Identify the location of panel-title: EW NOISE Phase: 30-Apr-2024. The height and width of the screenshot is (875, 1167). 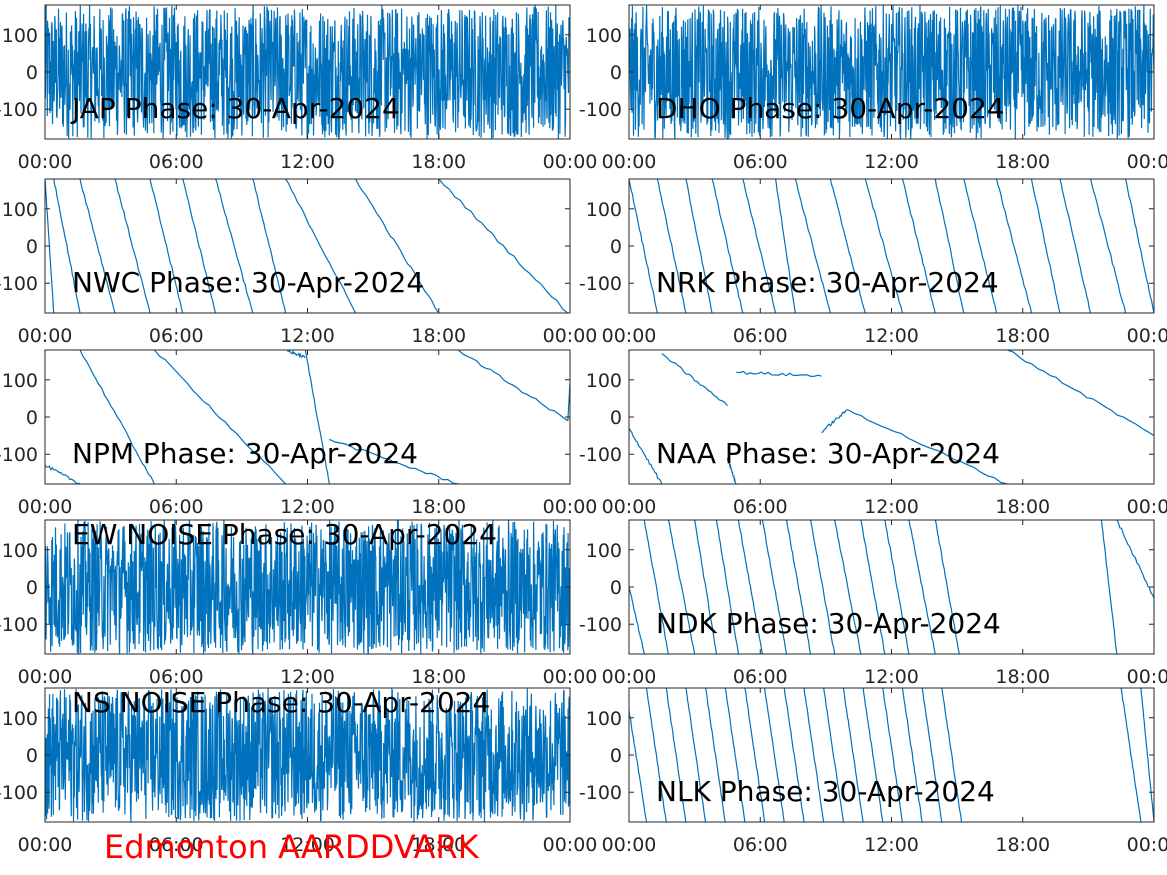
(284, 534).